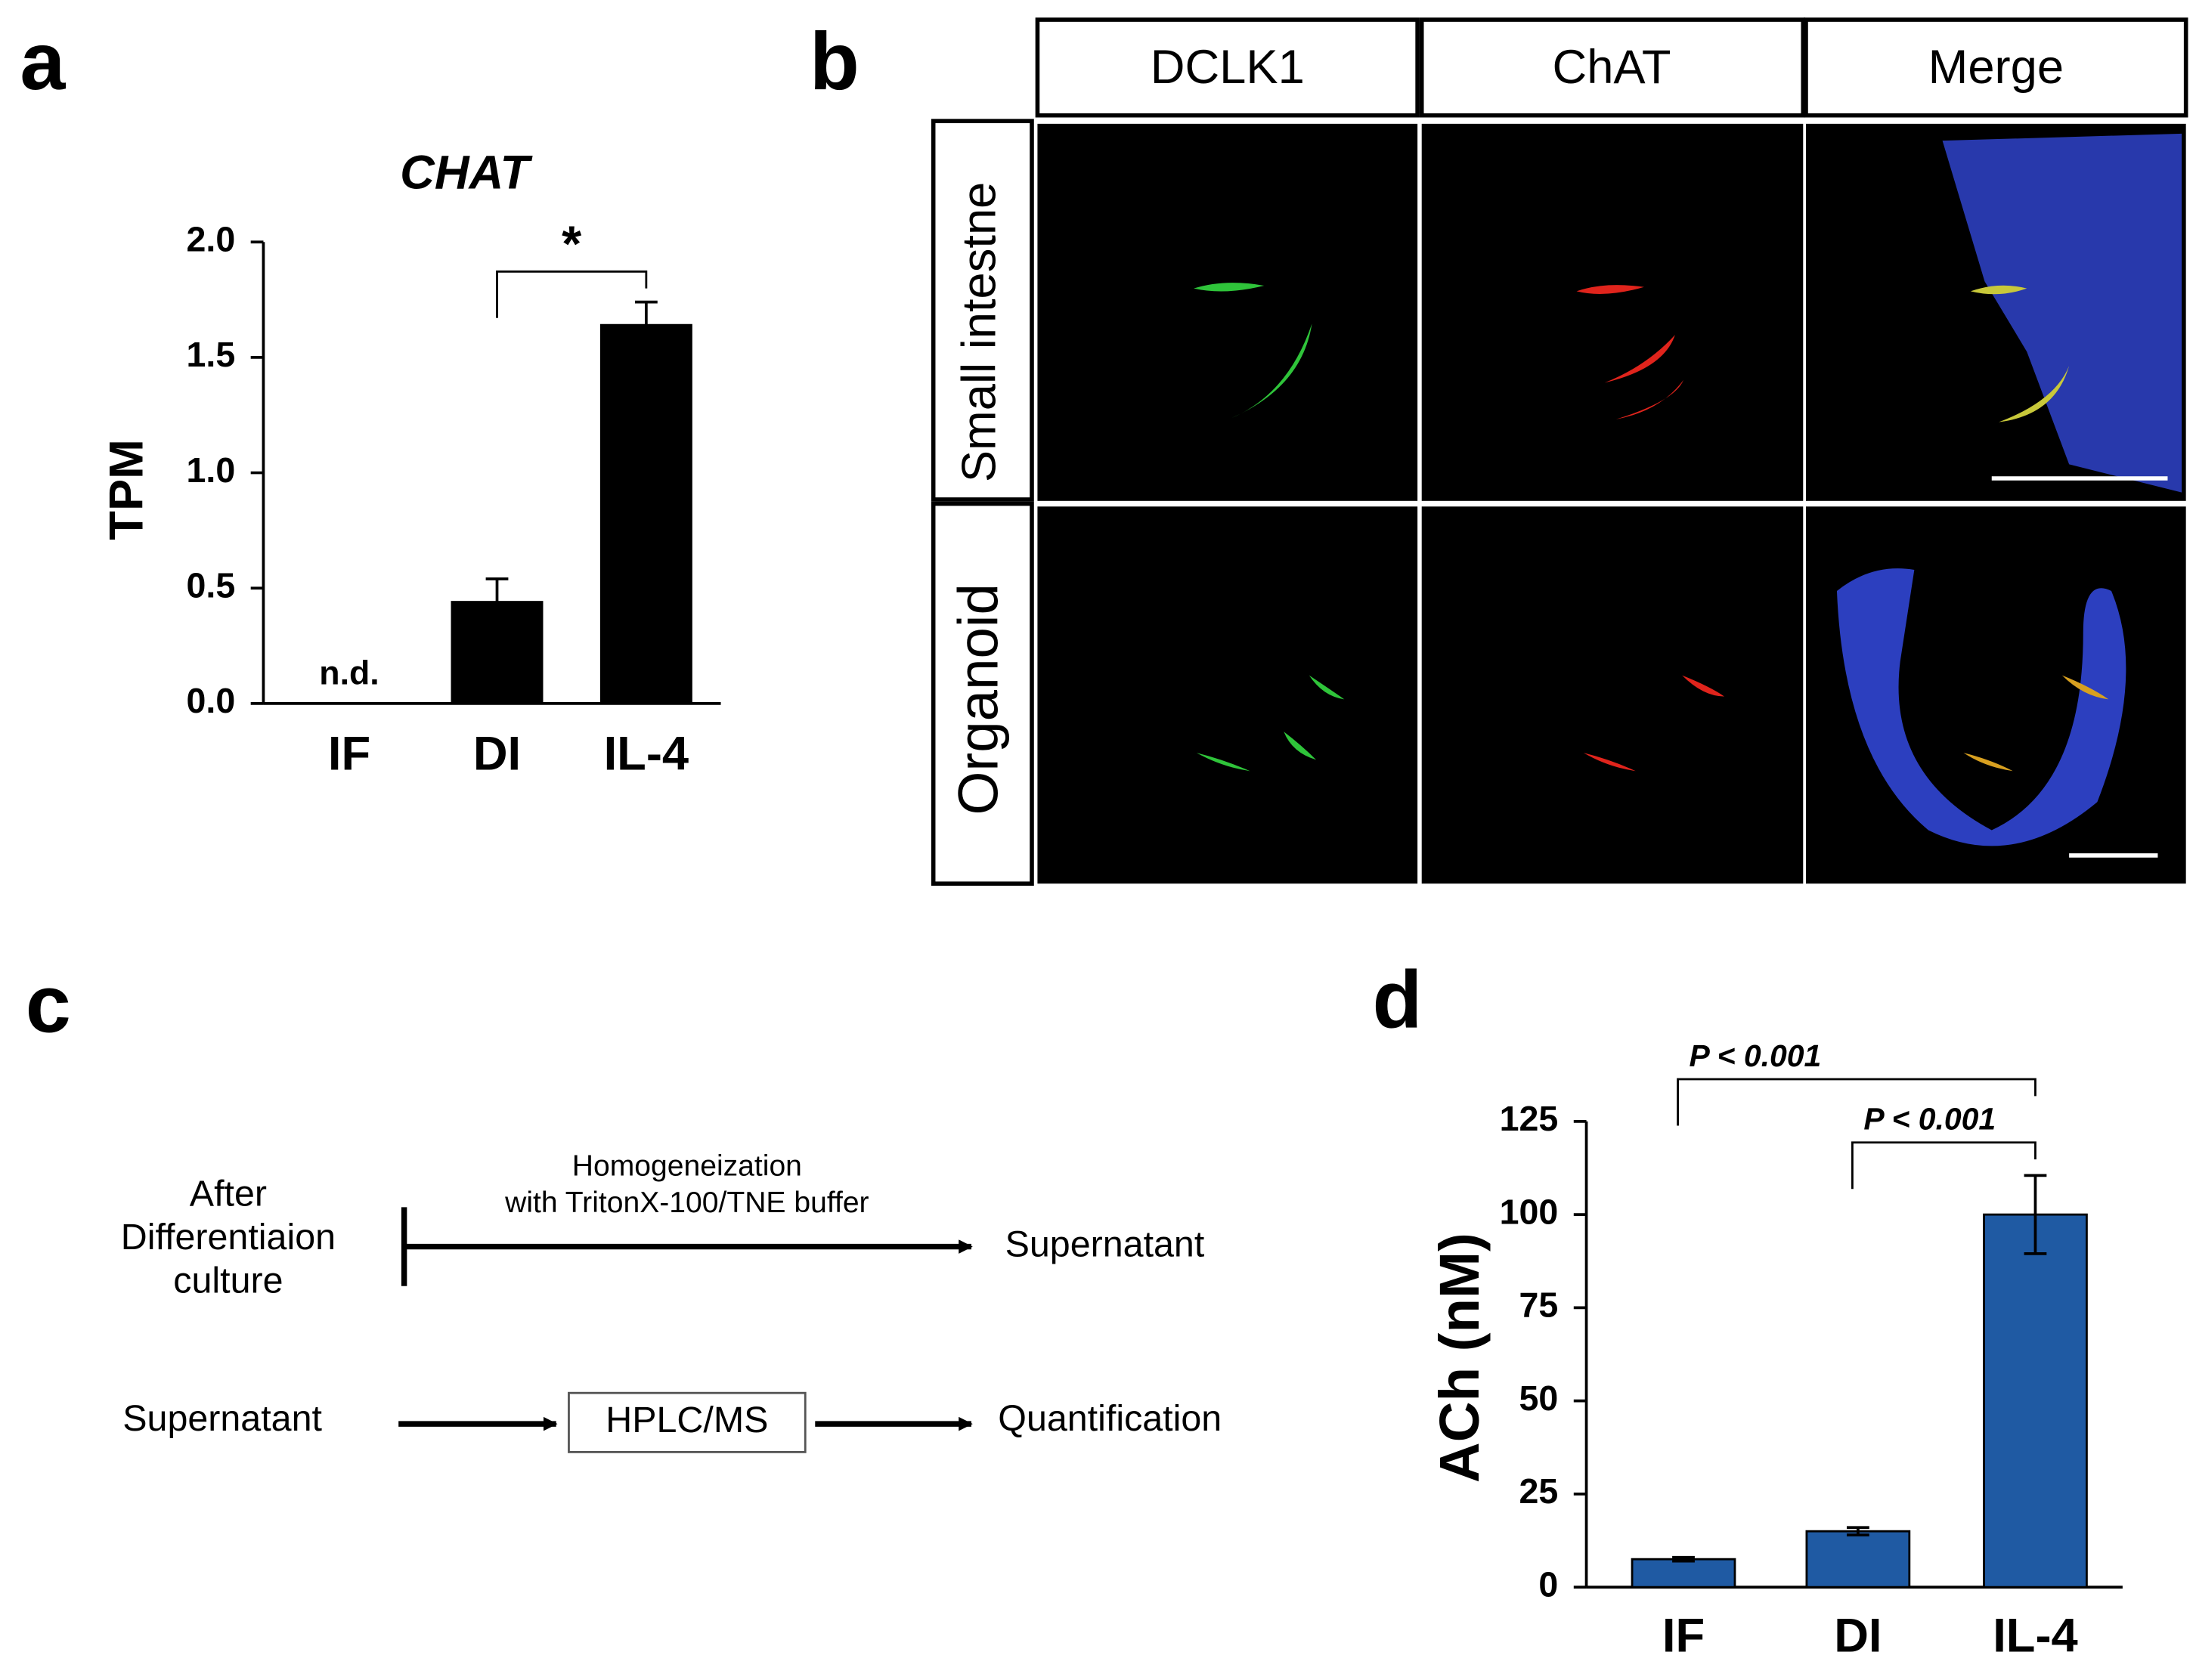 This screenshot has height=1680, width=2196. I want to click on y-tick-label: 25, so click(1539, 1491).